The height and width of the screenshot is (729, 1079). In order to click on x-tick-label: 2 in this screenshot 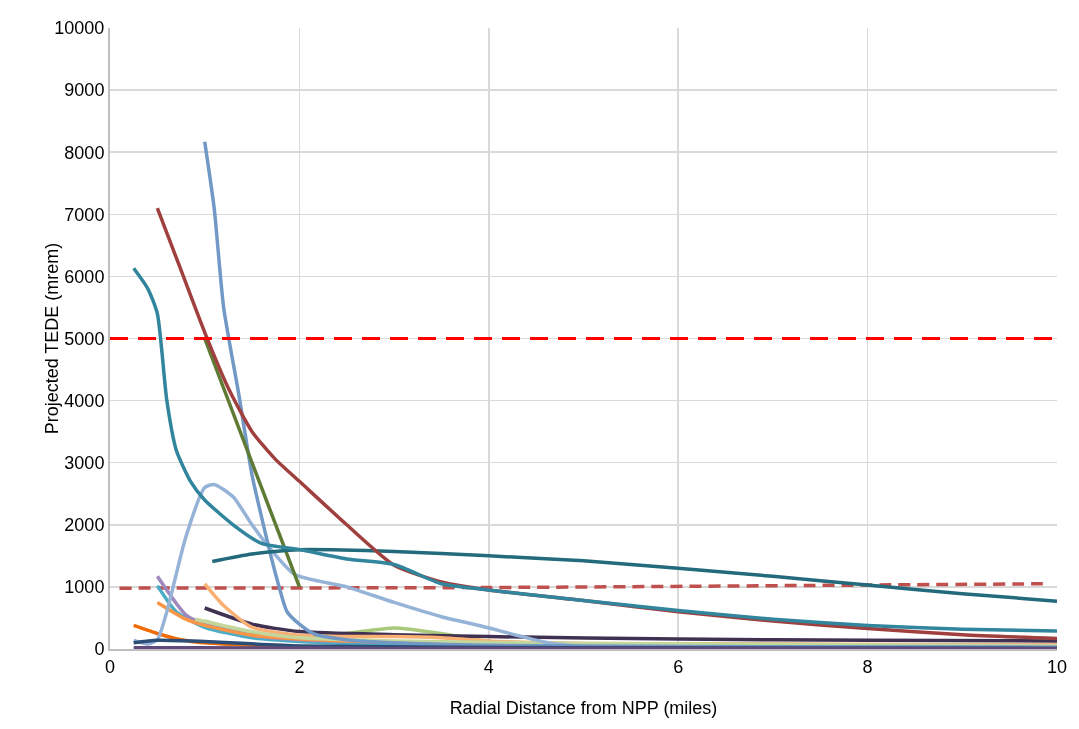, I will do `click(299, 666)`.